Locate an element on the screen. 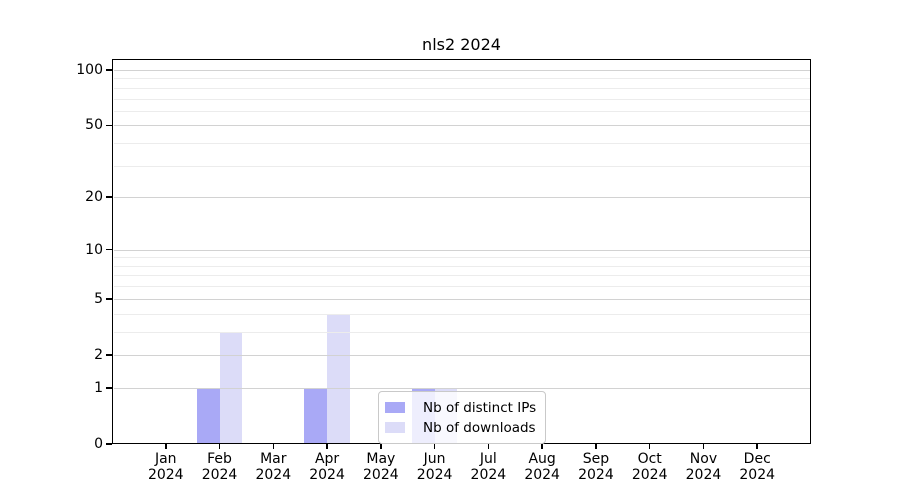 This screenshot has width=900, height=500. x-tick-label: Nov 2024 is located at coordinates (703, 467).